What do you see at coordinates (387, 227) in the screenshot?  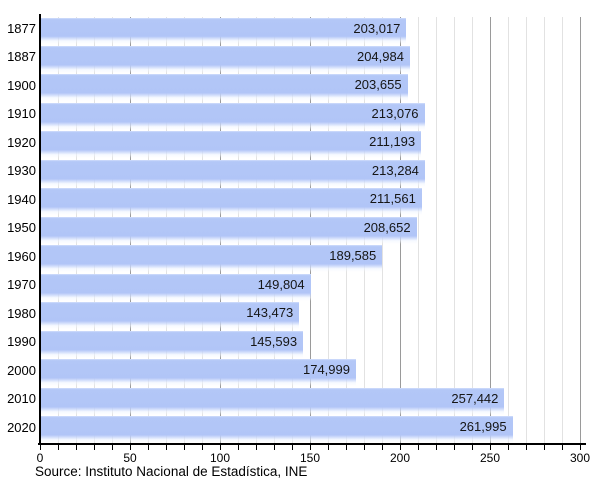 I see `bar-value-label: 208,652` at bounding box center [387, 227].